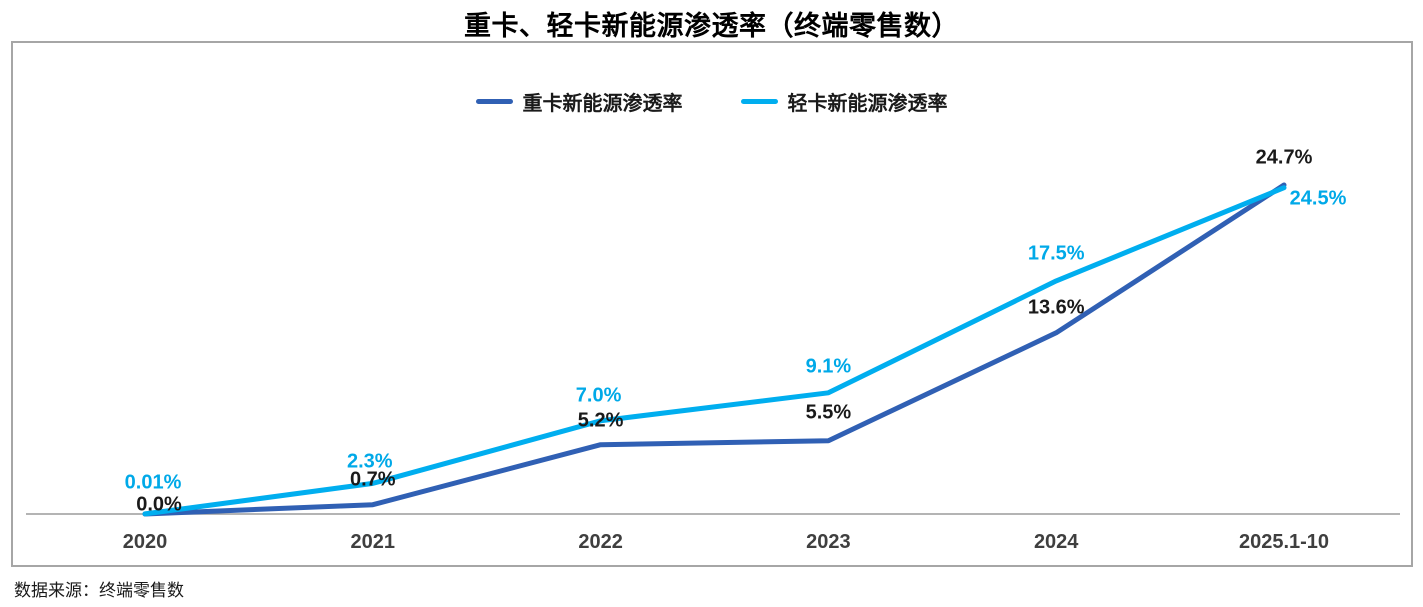  I want to click on data-label-heavy-2024: 13.6%, so click(1056, 307).